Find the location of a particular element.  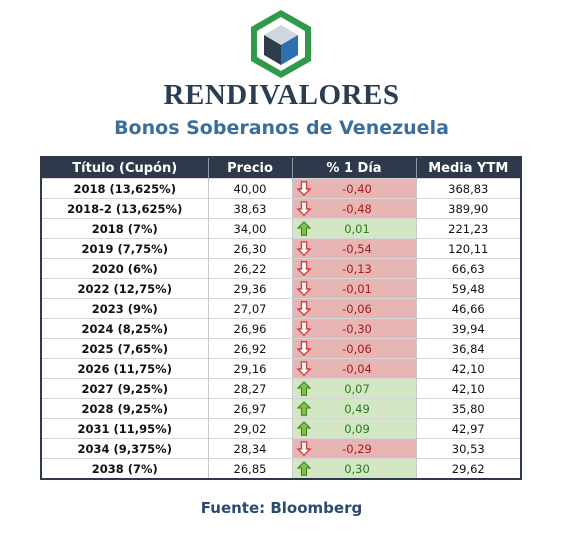

table-row: 2038 (7%) 26,85 0,30 29,62 is located at coordinates (281, 468).